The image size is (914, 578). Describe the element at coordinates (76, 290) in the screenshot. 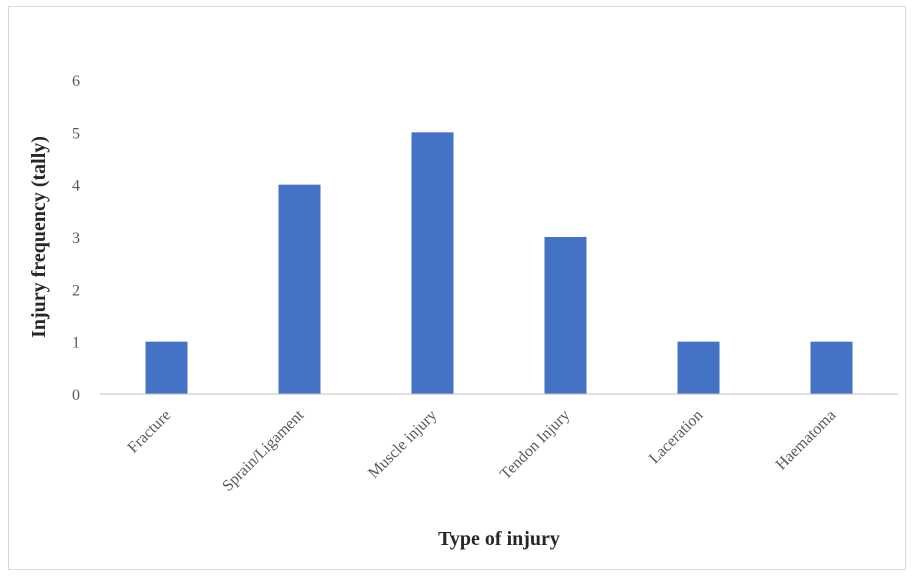

I see `y-tick-label: 2` at that location.